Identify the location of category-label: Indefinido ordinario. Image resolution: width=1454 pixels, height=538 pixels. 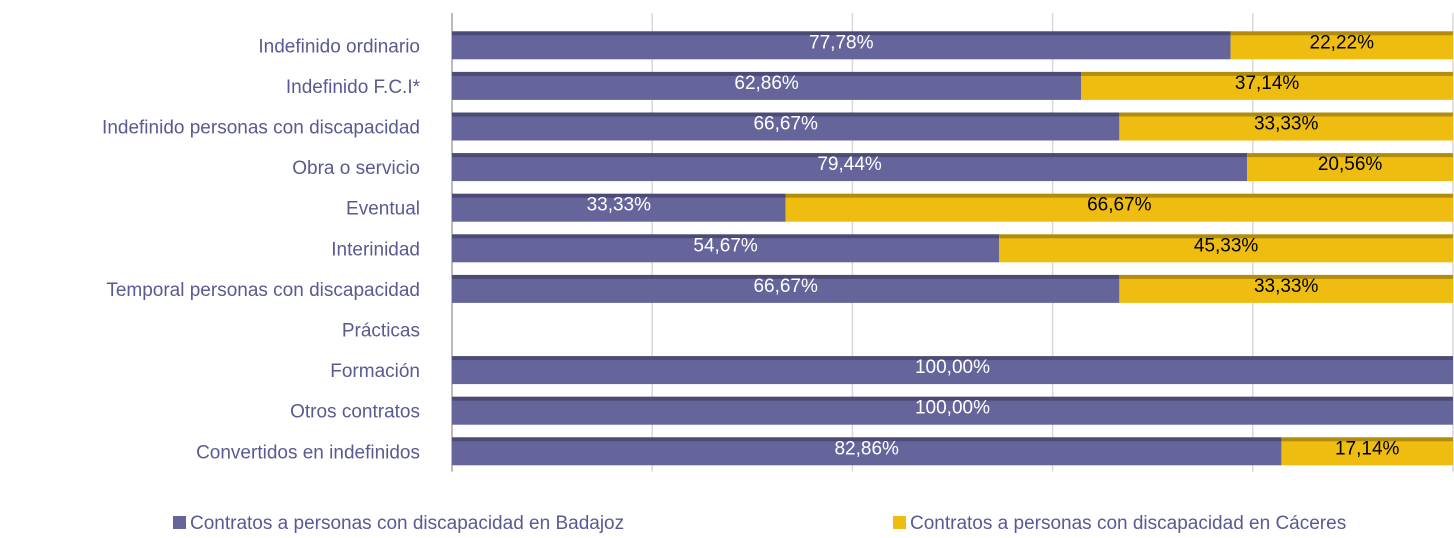
(339, 46).